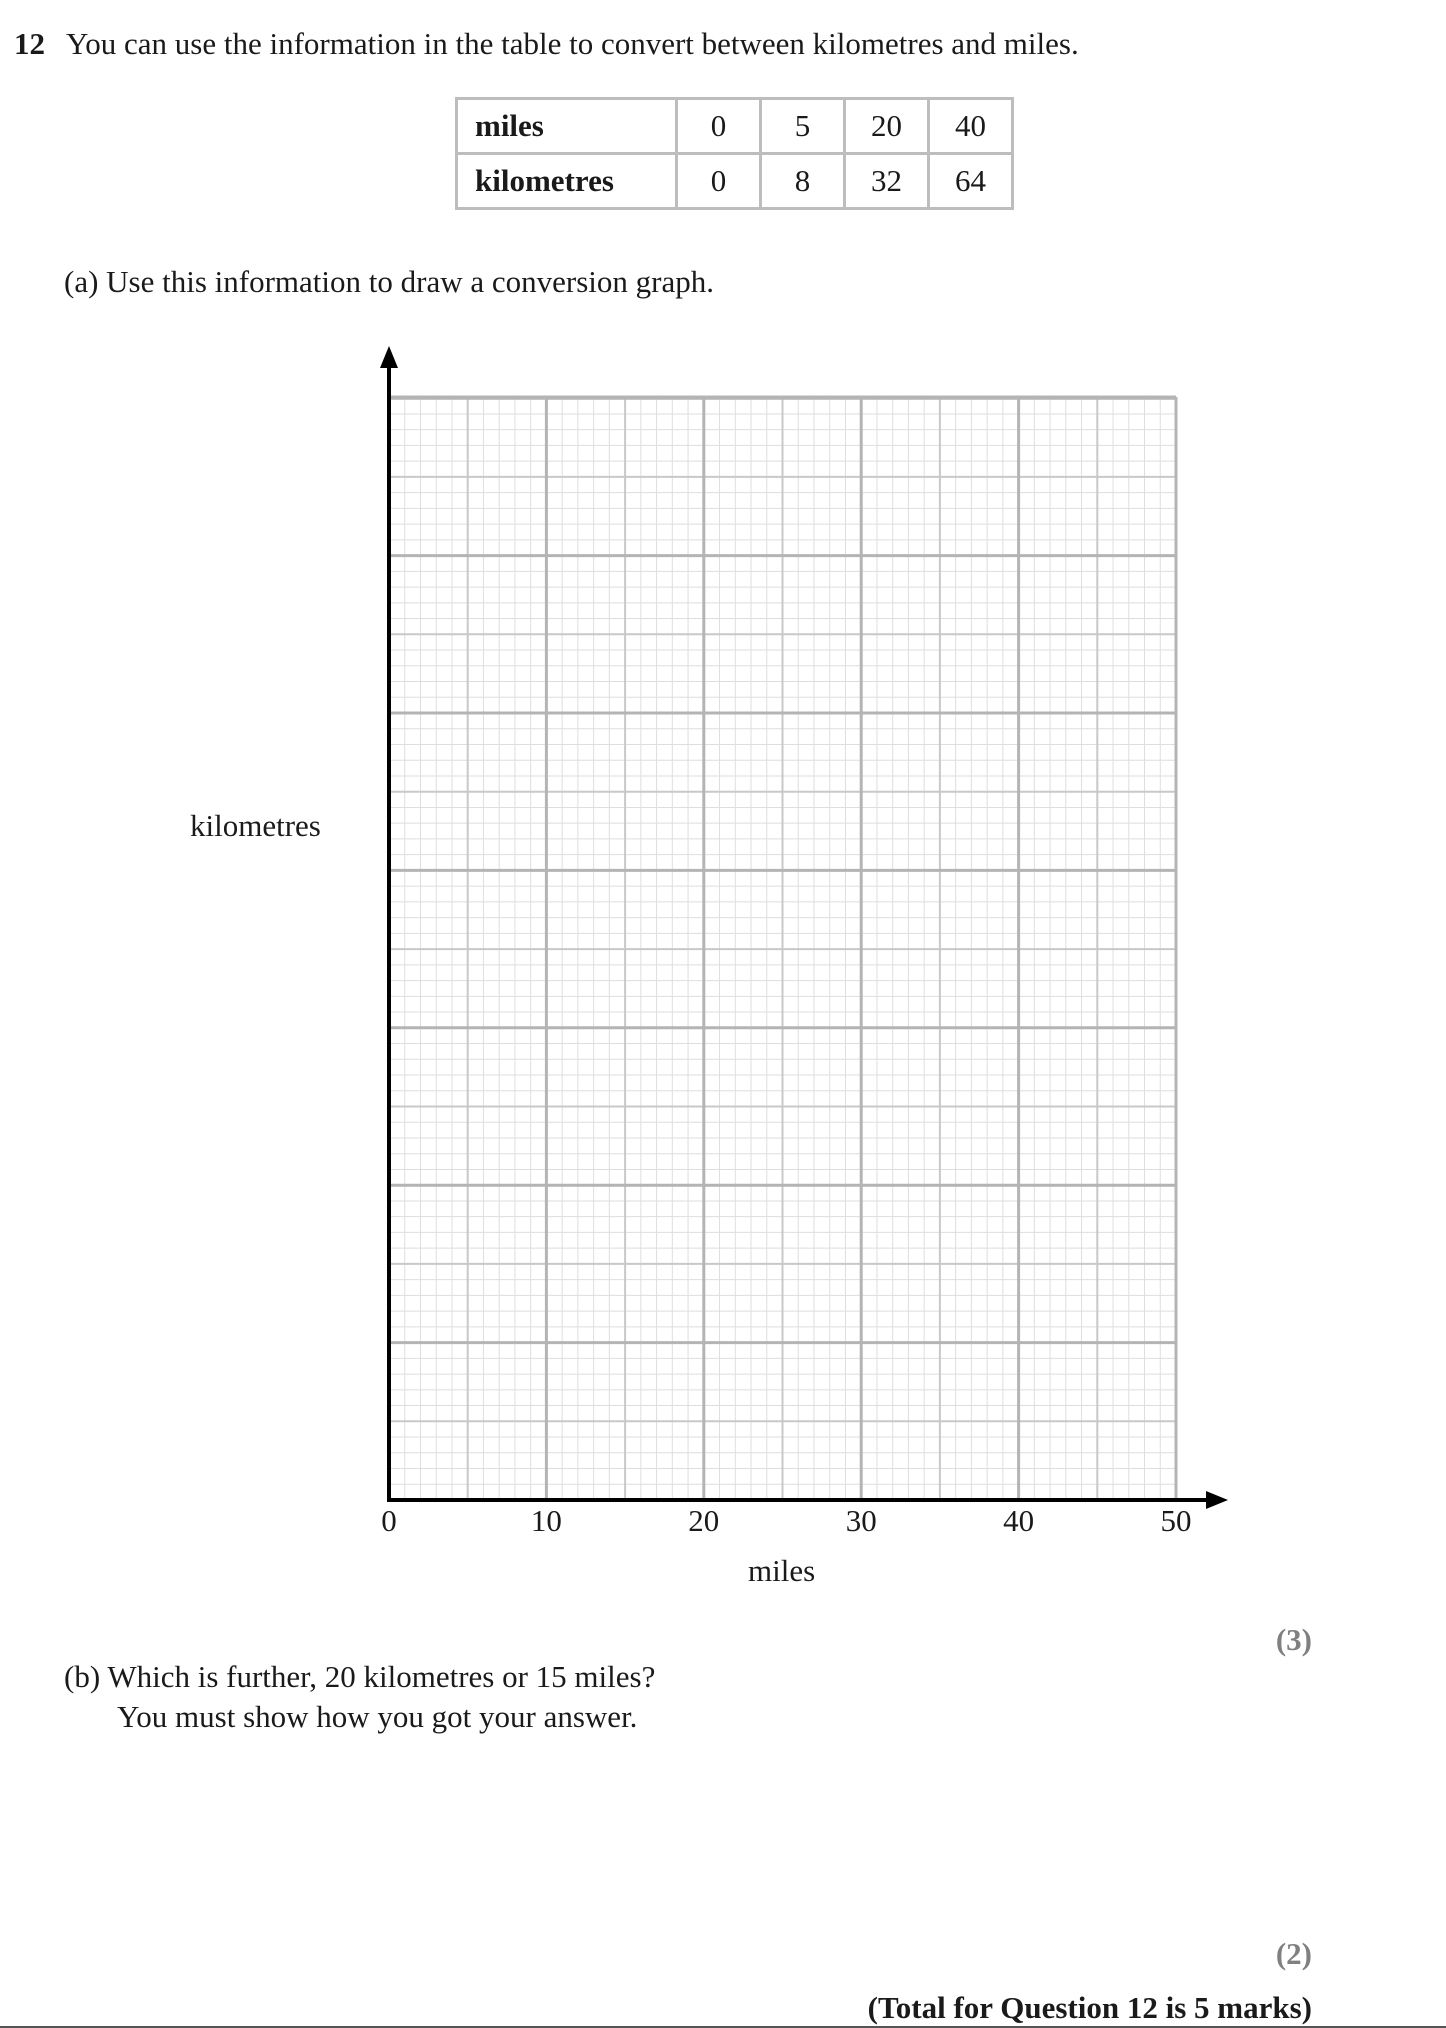  I want to click on table-cell: 32, so click(886, 181).